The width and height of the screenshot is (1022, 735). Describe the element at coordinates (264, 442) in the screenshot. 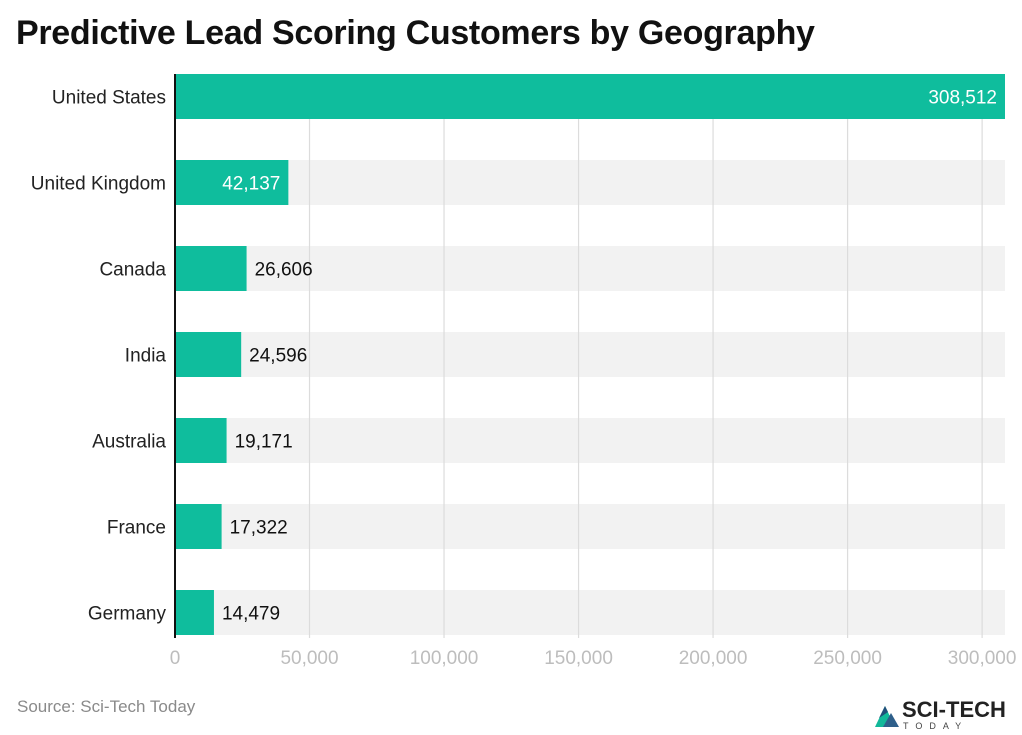

I see `value-label: 19,171` at that location.